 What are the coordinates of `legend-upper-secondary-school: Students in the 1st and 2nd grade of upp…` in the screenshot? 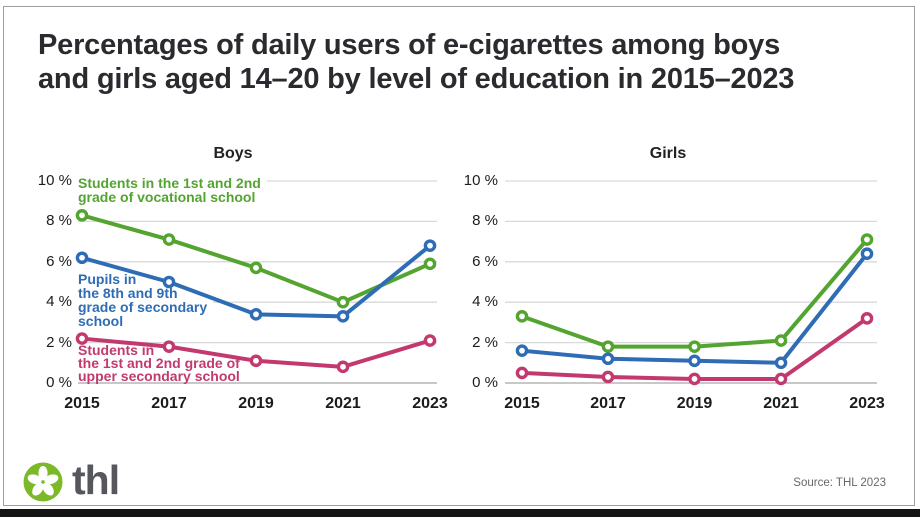 It's located at (159, 363).